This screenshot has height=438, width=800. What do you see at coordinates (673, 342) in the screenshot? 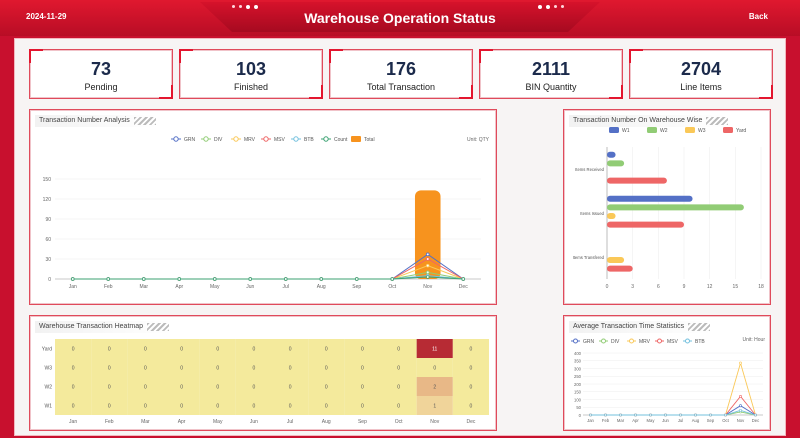
I see `legend-label-msv: MSV` at bounding box center [673, 342].